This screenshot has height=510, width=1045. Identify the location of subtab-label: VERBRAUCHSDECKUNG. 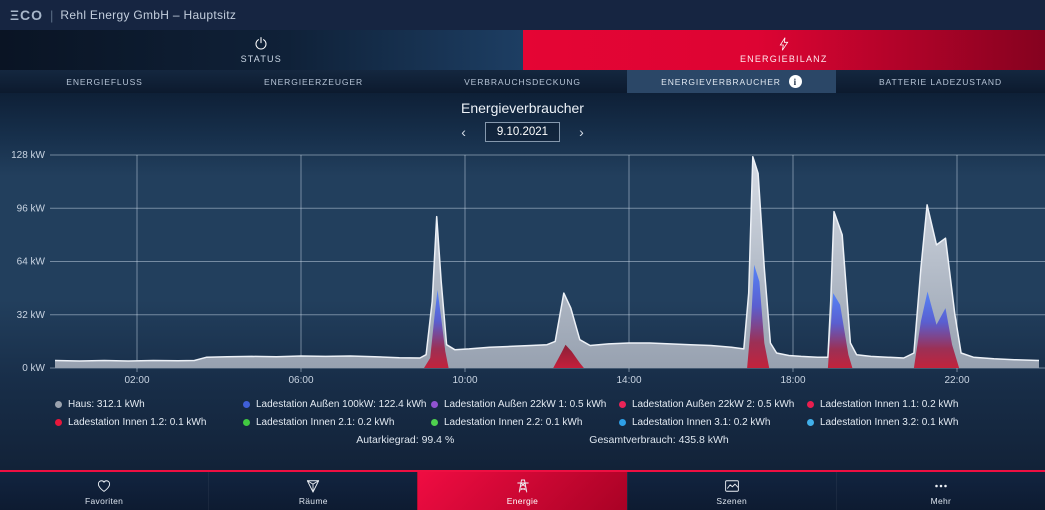
(522, 81).